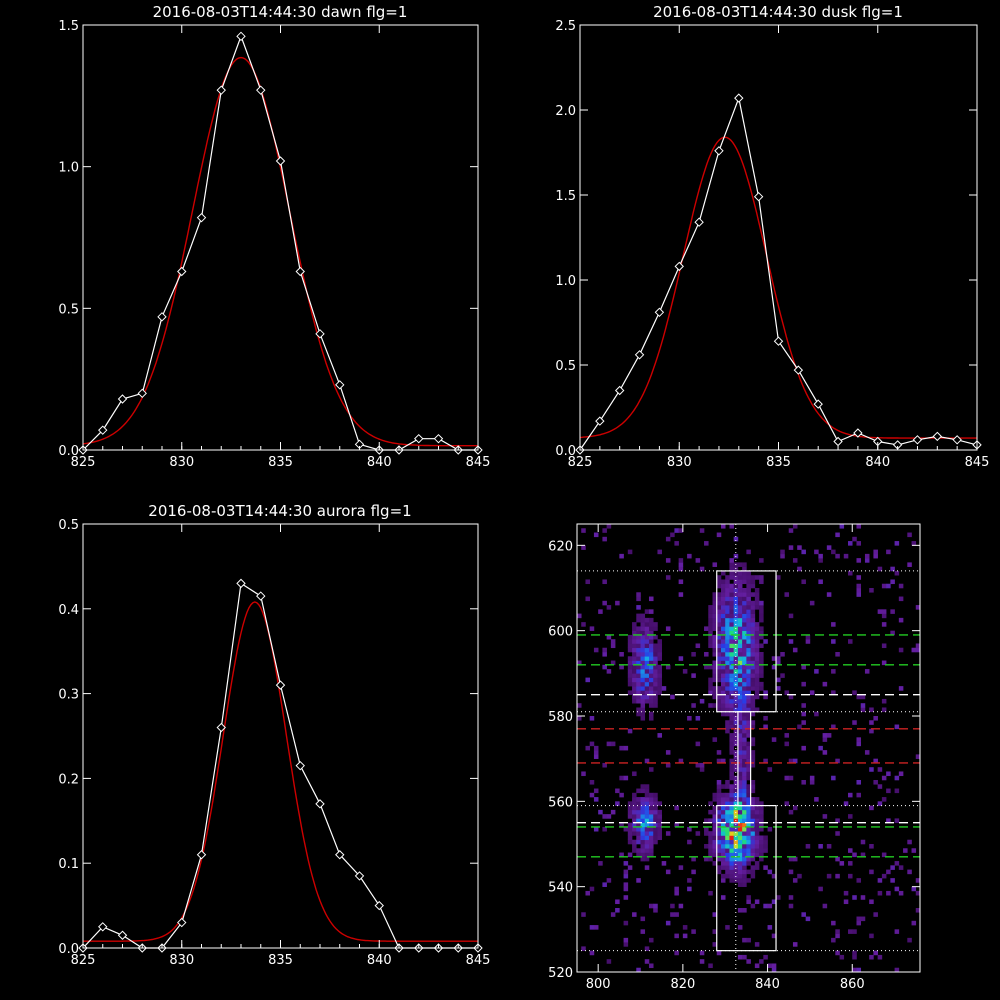 The width and height of the screenshot is (1000, 1000). I want to click on y-tick-label: 0.2, so click(68, 779).